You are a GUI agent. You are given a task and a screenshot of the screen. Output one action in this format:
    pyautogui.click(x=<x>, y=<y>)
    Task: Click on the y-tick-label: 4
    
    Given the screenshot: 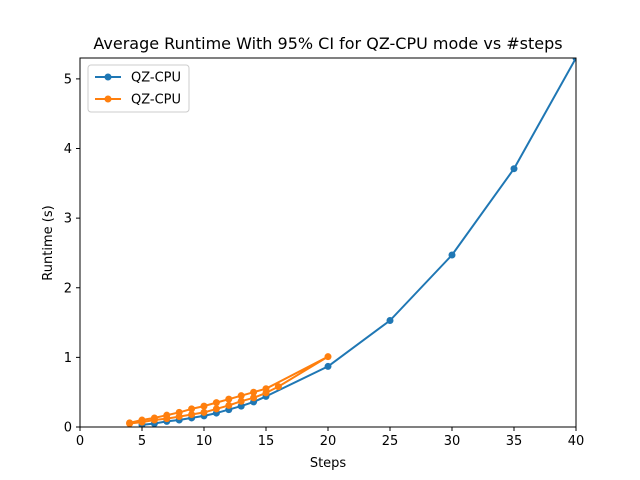 What is the action you would take?
    pyautogui.click(x=68, y=149)
    